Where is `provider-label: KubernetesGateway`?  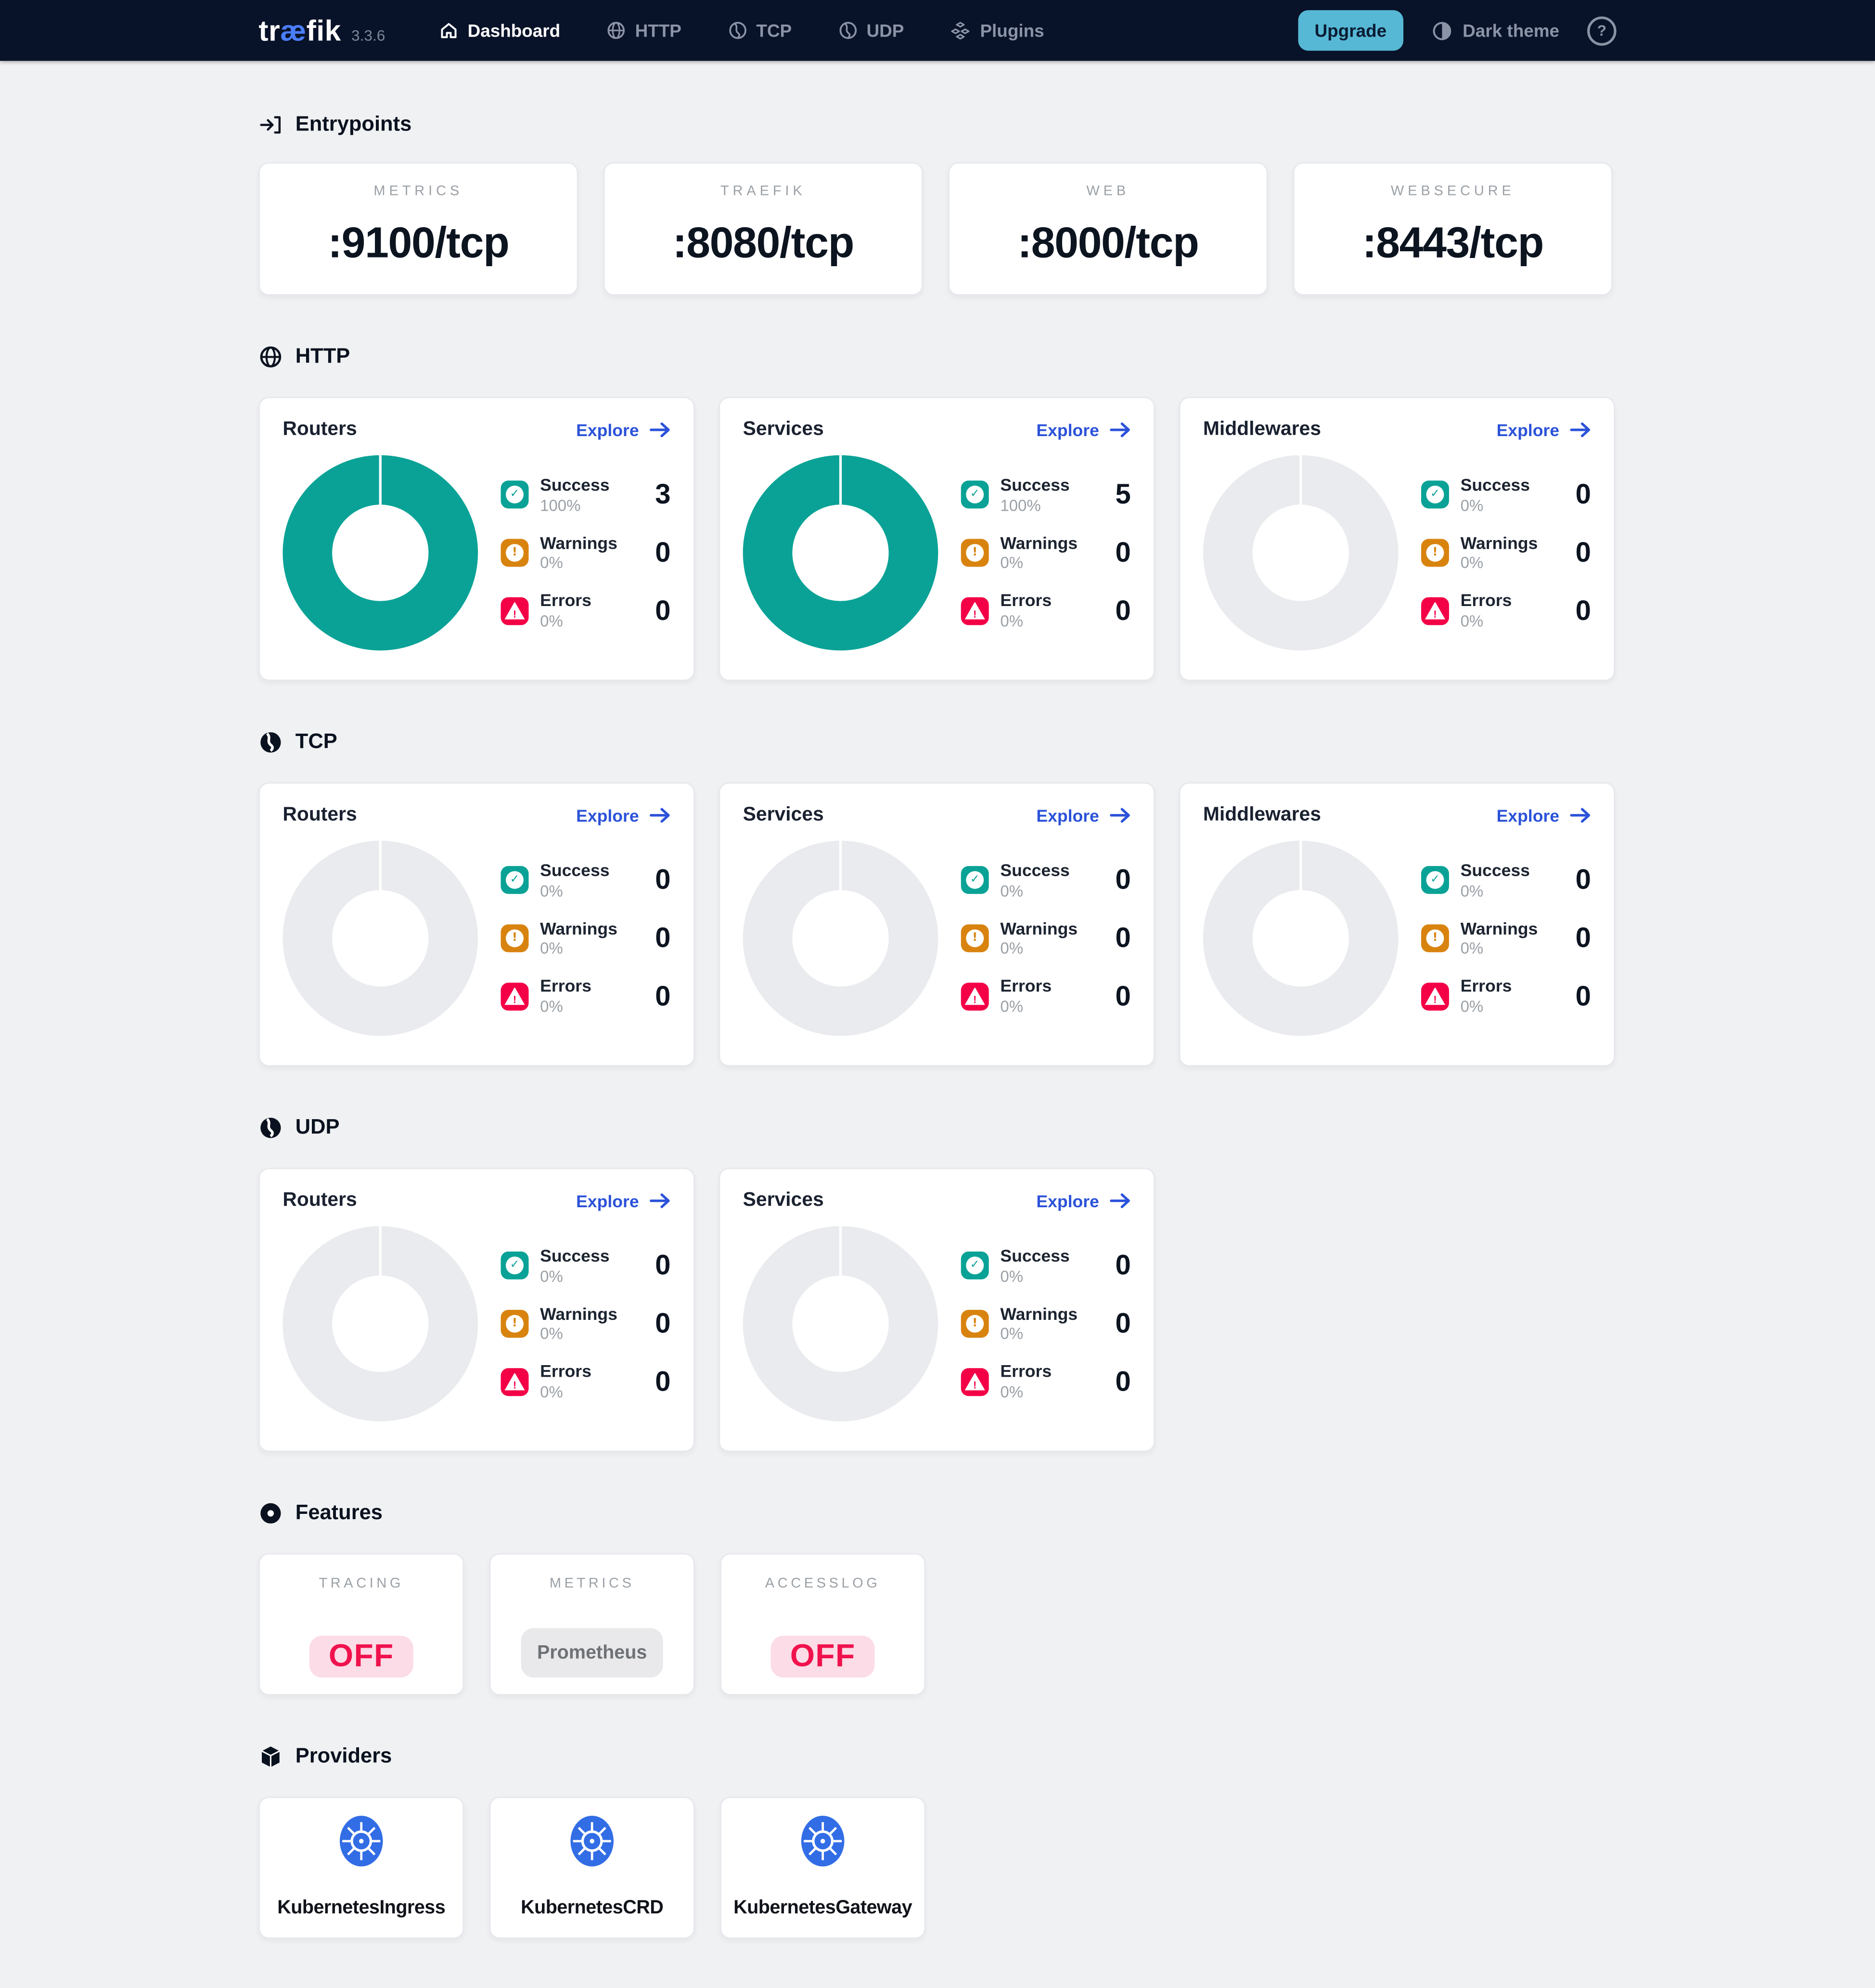 provider-label: KubernetesGateway is located at coordinates (822, 1908).